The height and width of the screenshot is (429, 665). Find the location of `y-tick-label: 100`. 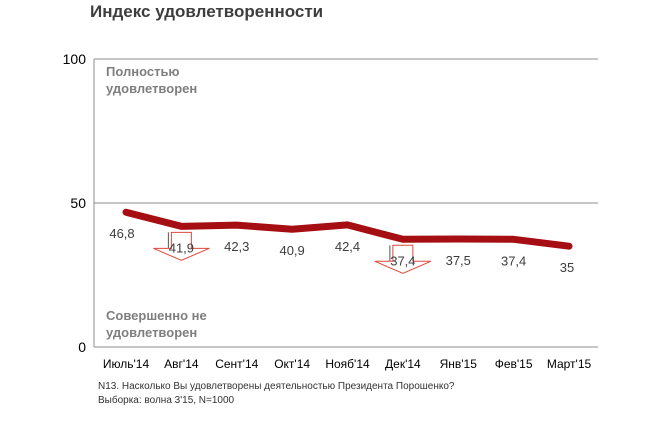

y-tick-label: 100 is located at coordinates (75, 59).